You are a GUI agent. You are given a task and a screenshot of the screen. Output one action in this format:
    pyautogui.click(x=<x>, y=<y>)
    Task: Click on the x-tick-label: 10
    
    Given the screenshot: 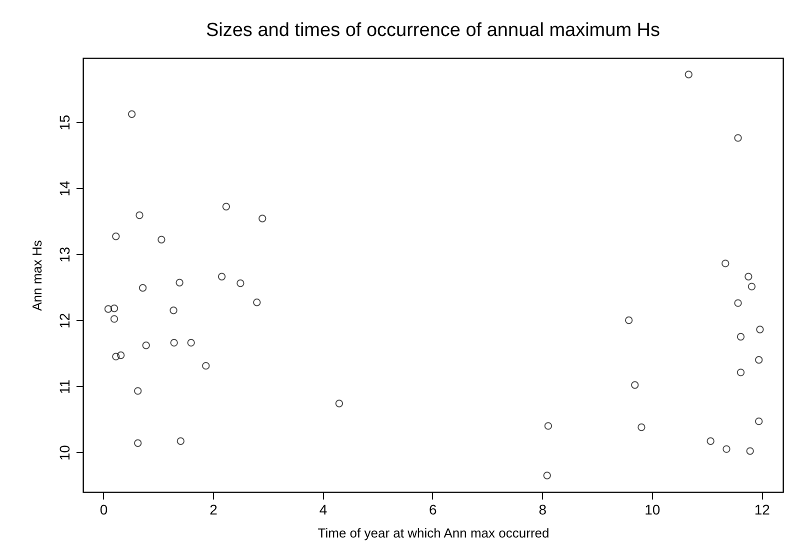 What is the action you would take?
    pyautogui.click(x=652, y=510)
    